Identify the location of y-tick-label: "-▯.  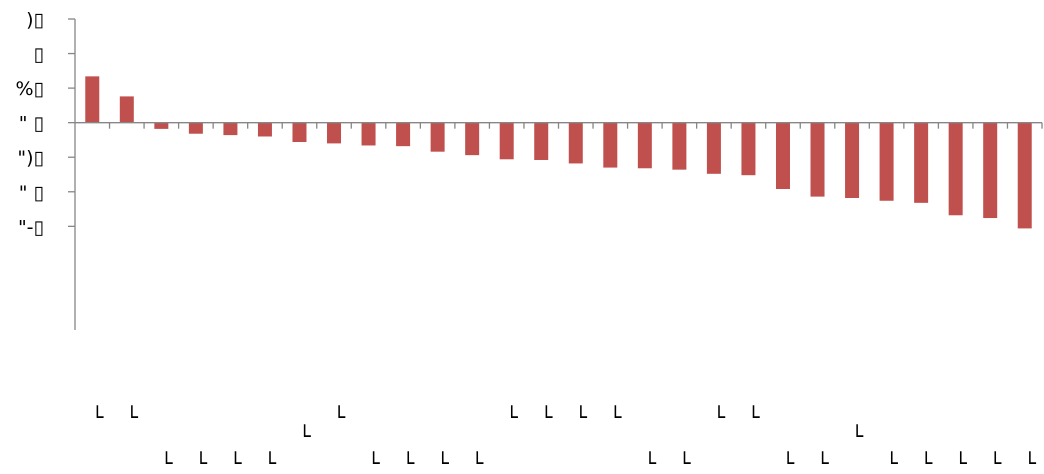
(31, 227).